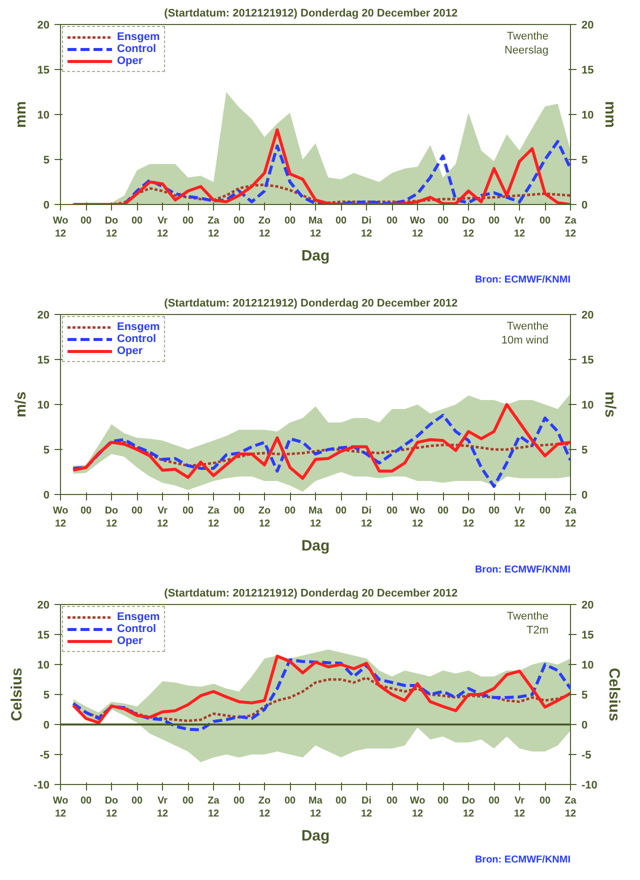  I want to click on y-axis-title: m/s, so click(21, 405).